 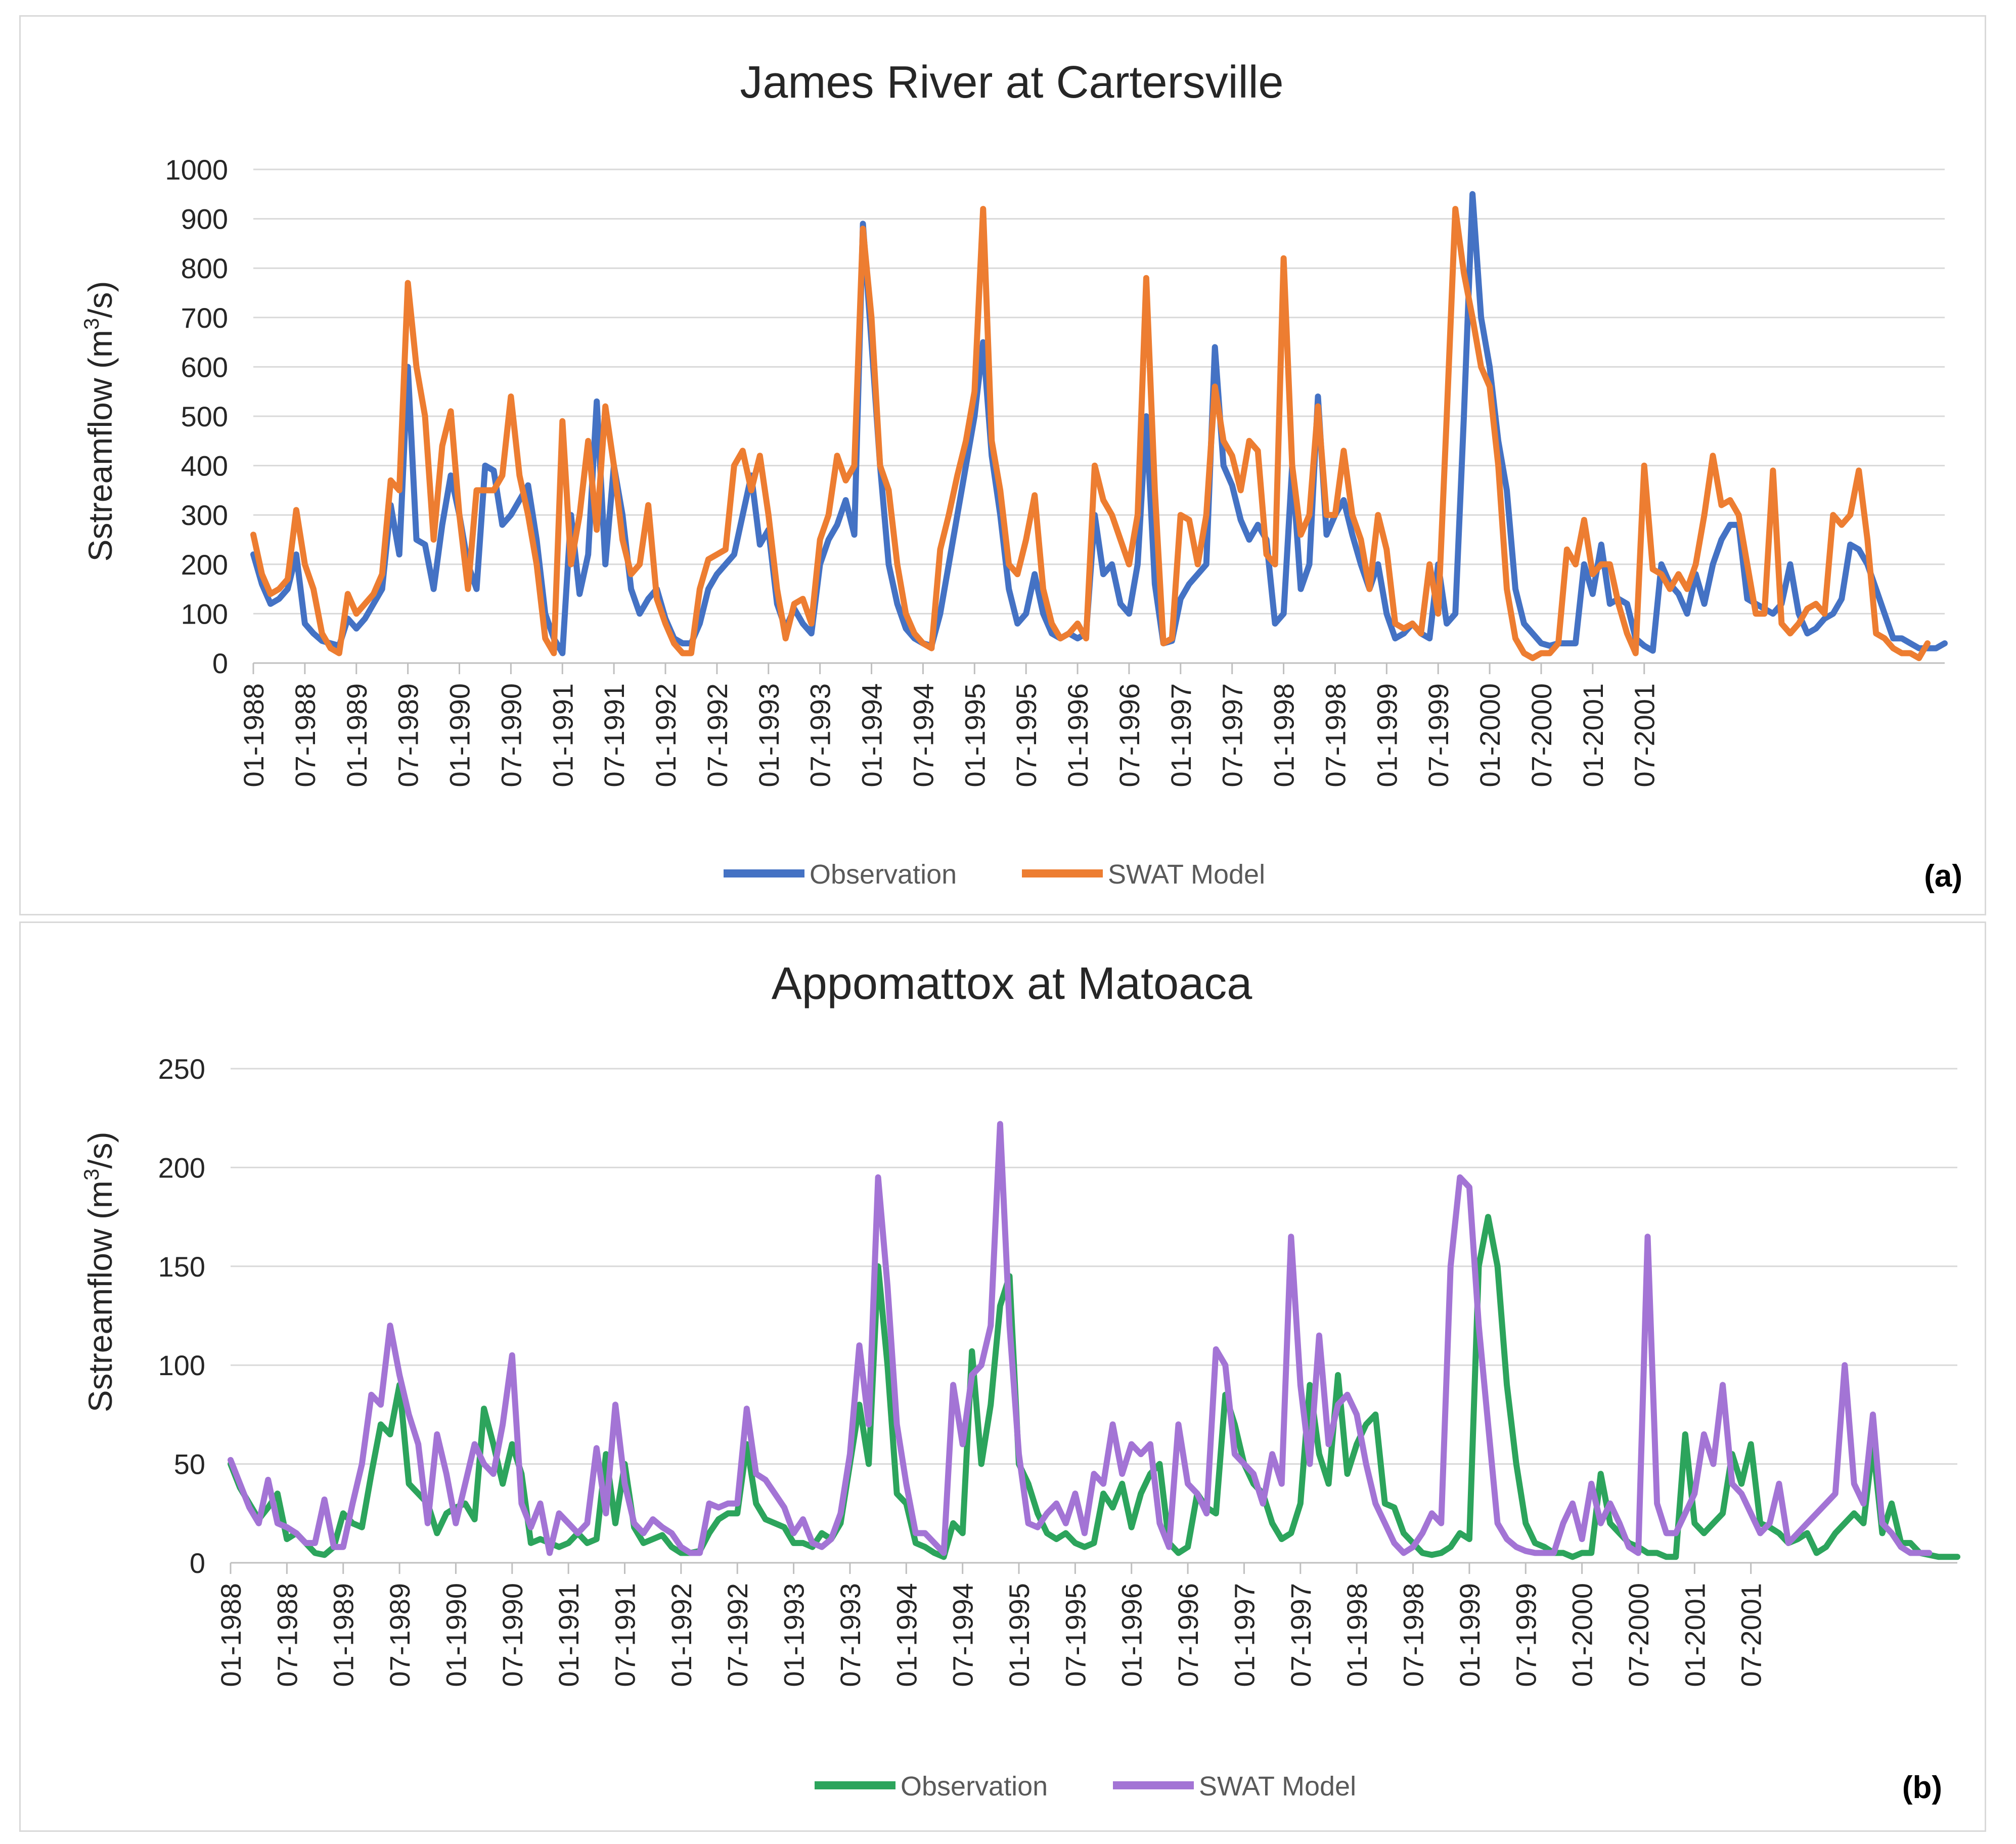 What do you see at coordinates (1011, 82) in the screenshot?
I see `chart-a-title: James River at Cartersville` at bounding box center [1011, 82].